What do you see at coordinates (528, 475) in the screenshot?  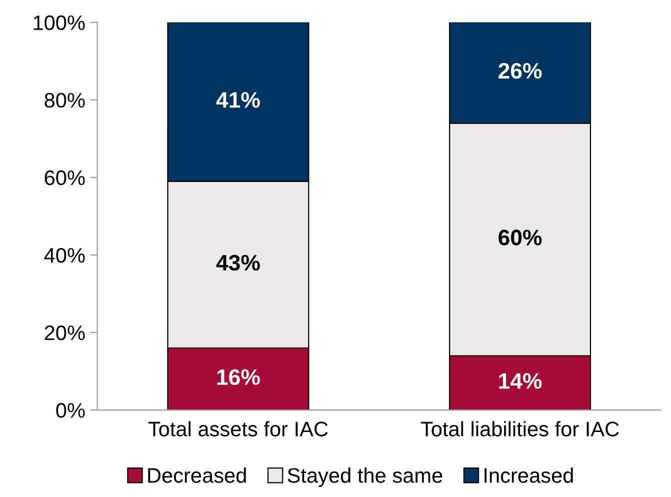 I see `legend-label: Increased` at bounding box center [528, 475].